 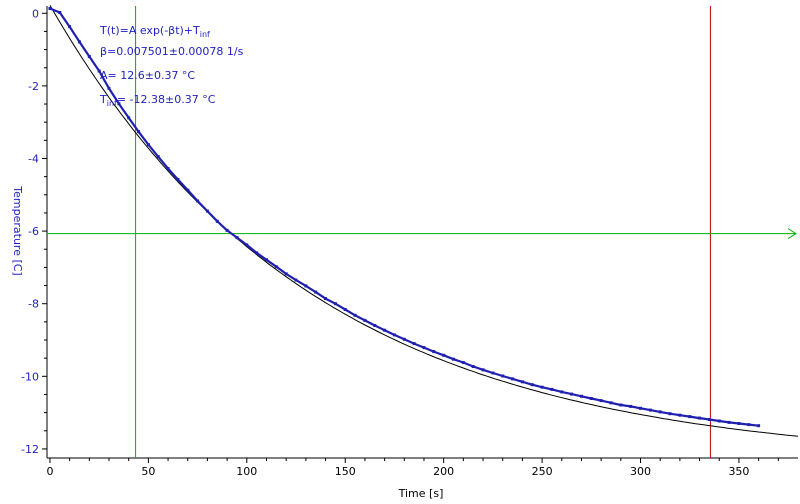 I want to click on fit-formula-main: T(t)=A exp(-βt)+T, so click(x=149, y=30).